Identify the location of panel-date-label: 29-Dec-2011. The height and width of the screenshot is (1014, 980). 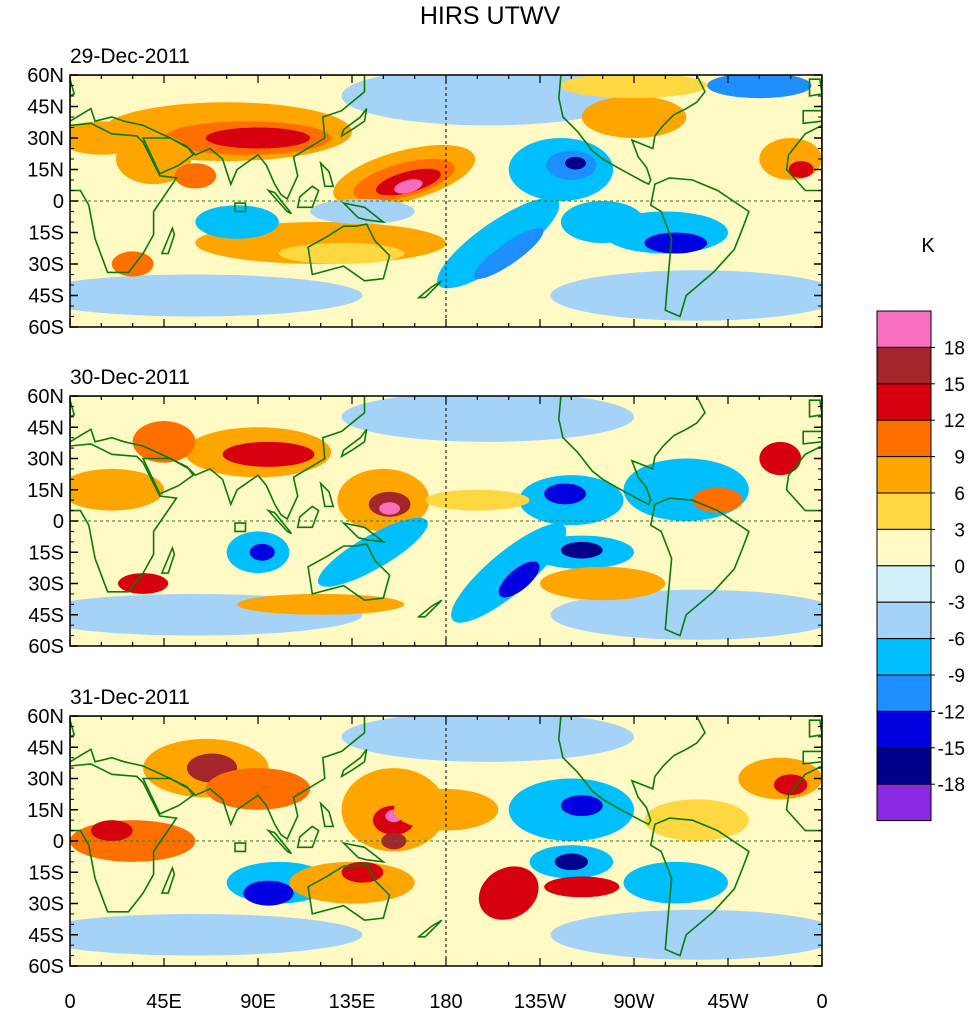
(130, 56).